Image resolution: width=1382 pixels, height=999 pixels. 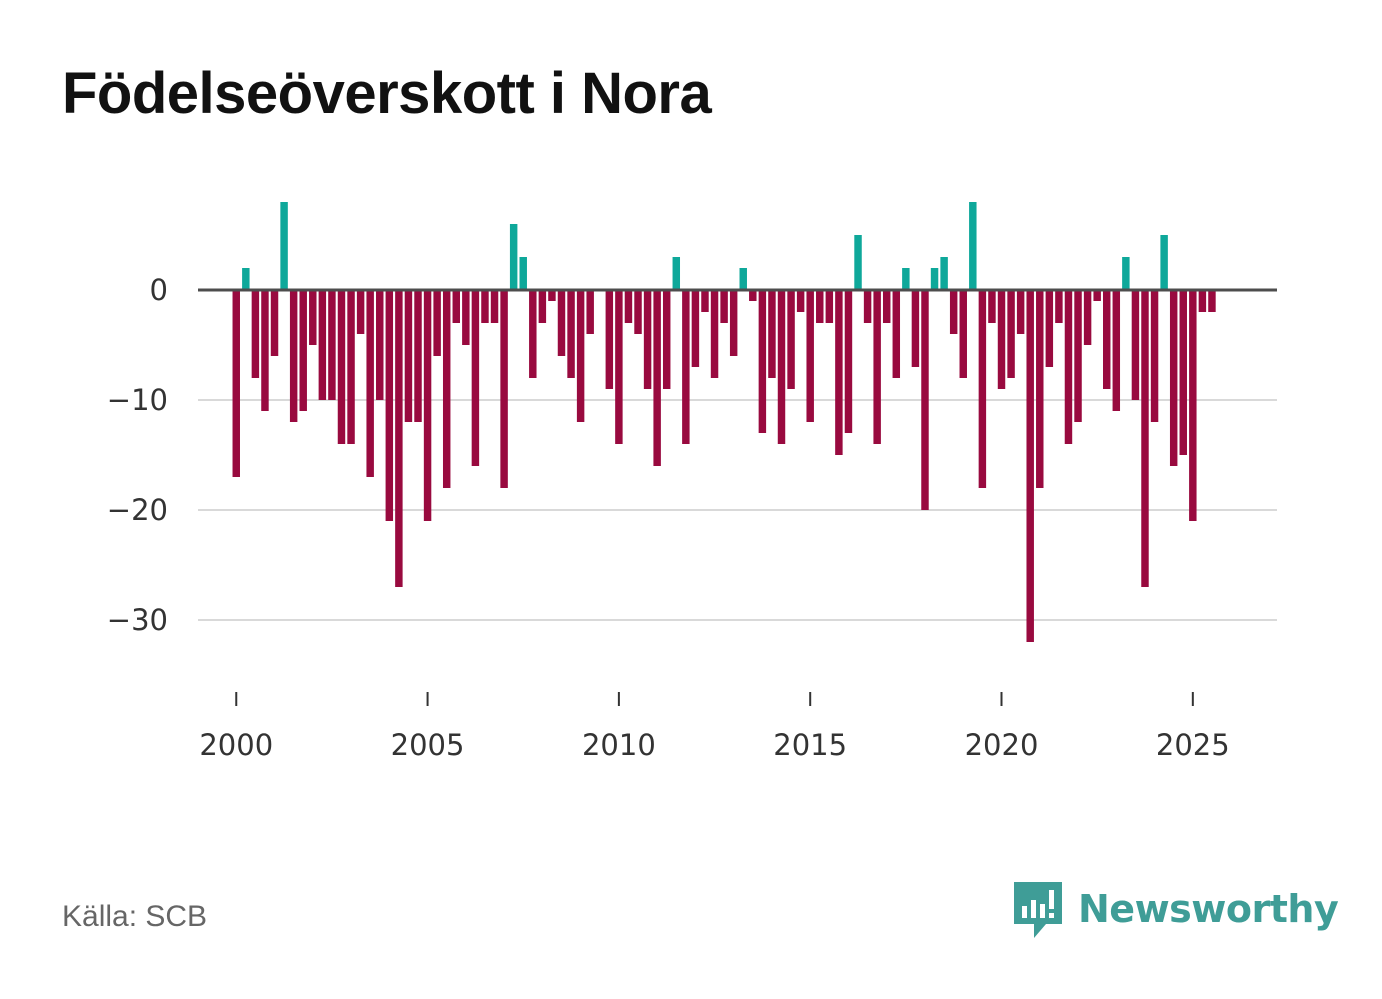 What do you see at coordinates (137, 510) in the screenshot?
I see `y-tick-label: −20` at bounding box center [137, 510].